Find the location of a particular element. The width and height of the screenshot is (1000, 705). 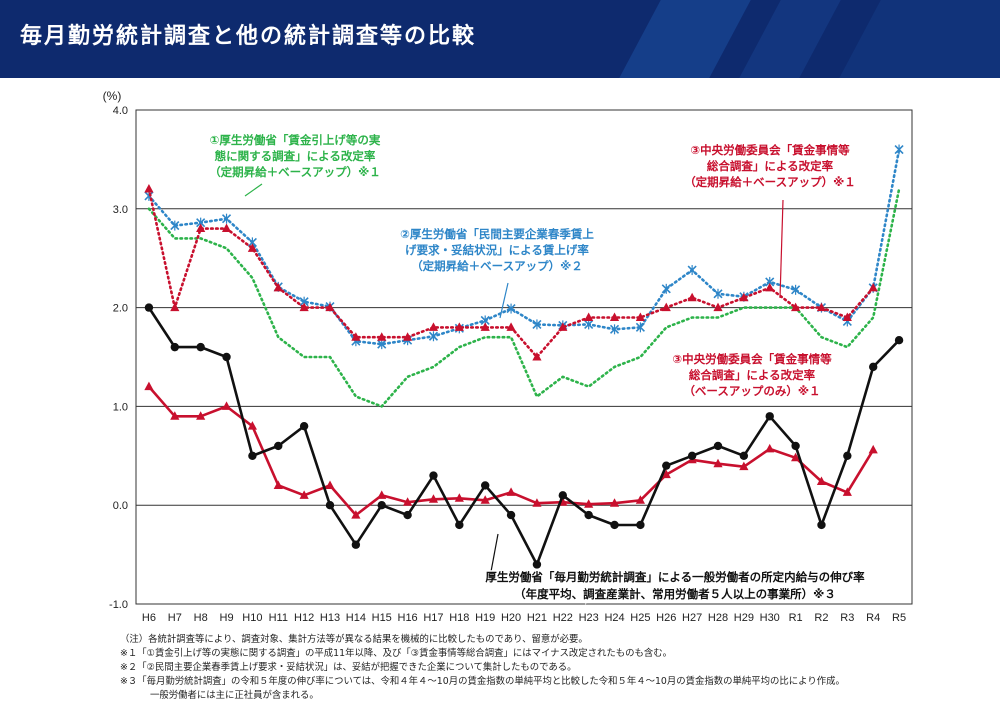

x-tick-label: H6 is located at coordinates (149, 618).